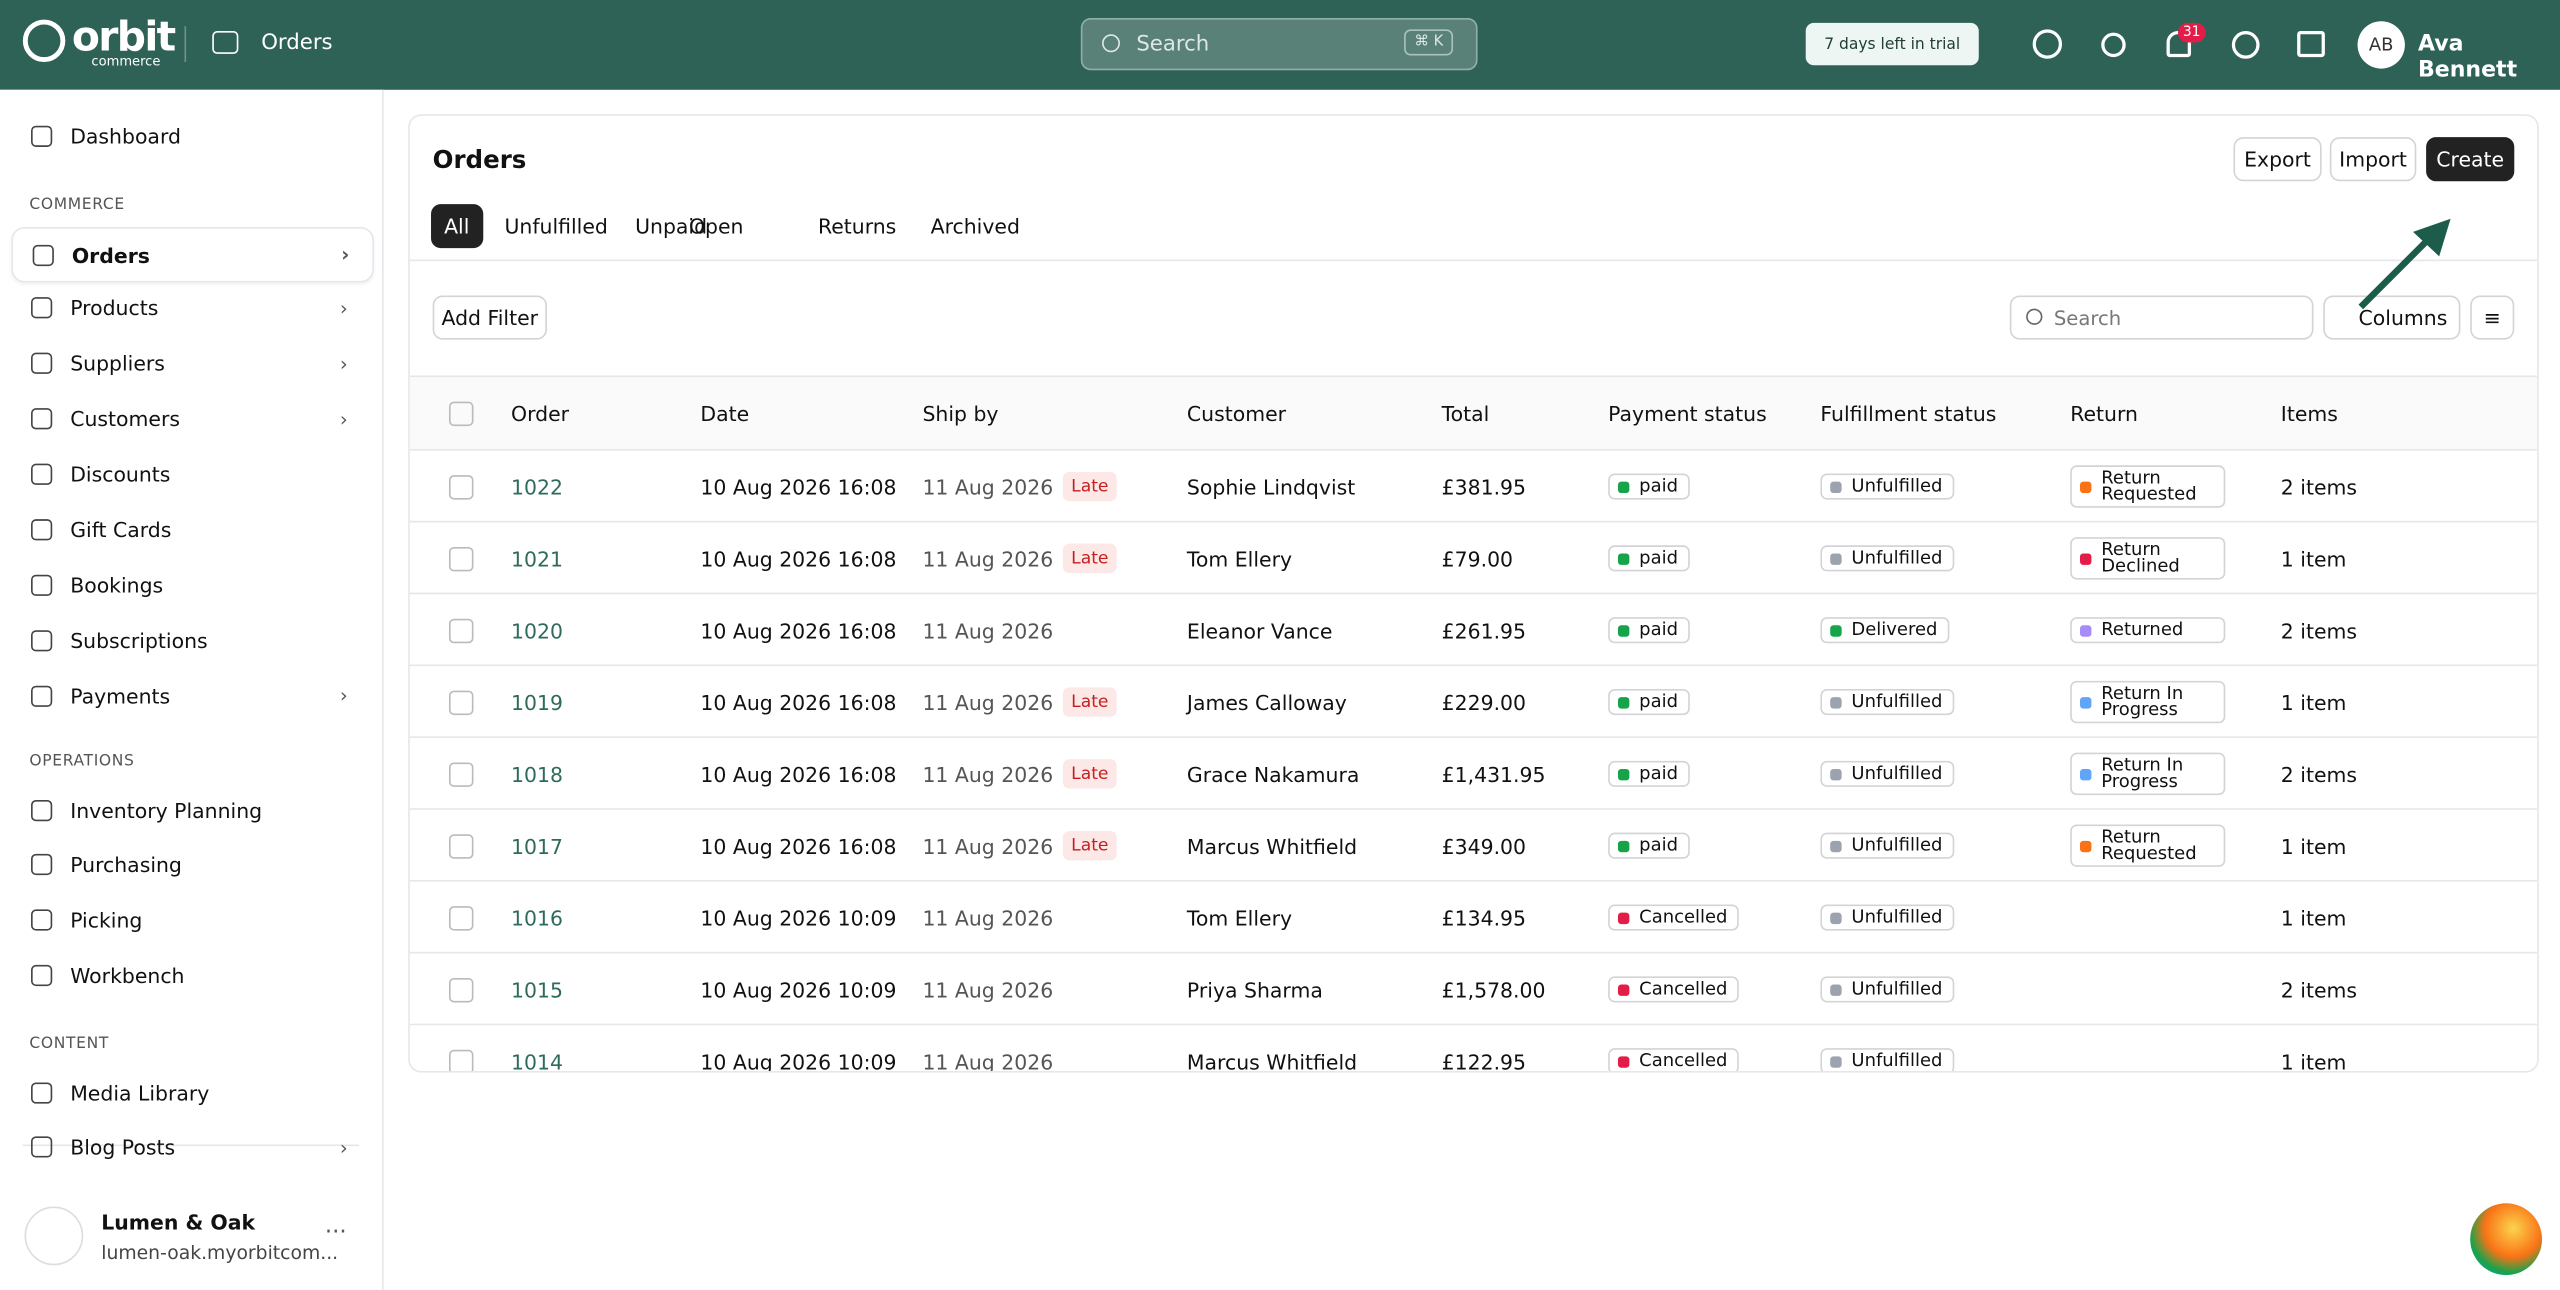 This screenshot has width=2560, height=1290. I want to click on column-header: Items, so click(2309, 413).